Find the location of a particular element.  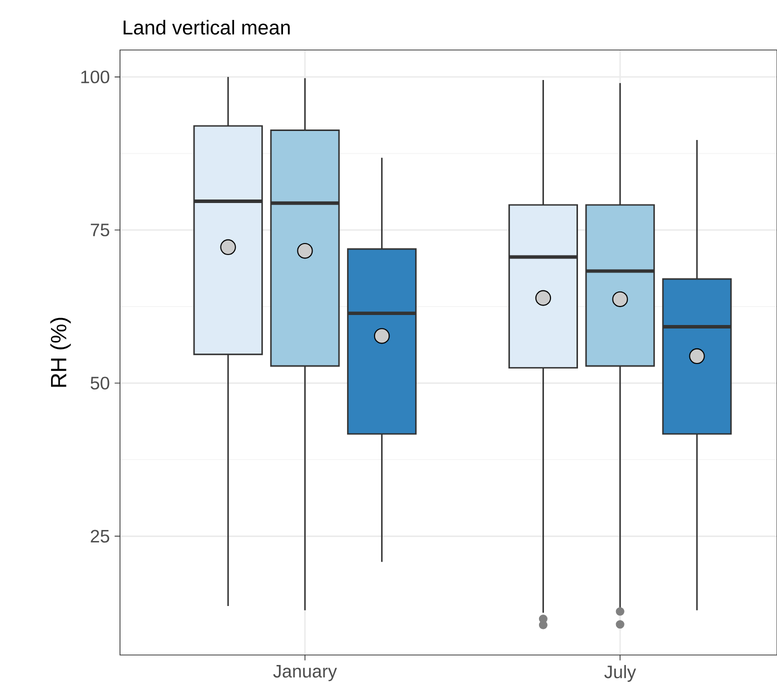

y-tick-label: 100 is located at coordinates (95, 77).